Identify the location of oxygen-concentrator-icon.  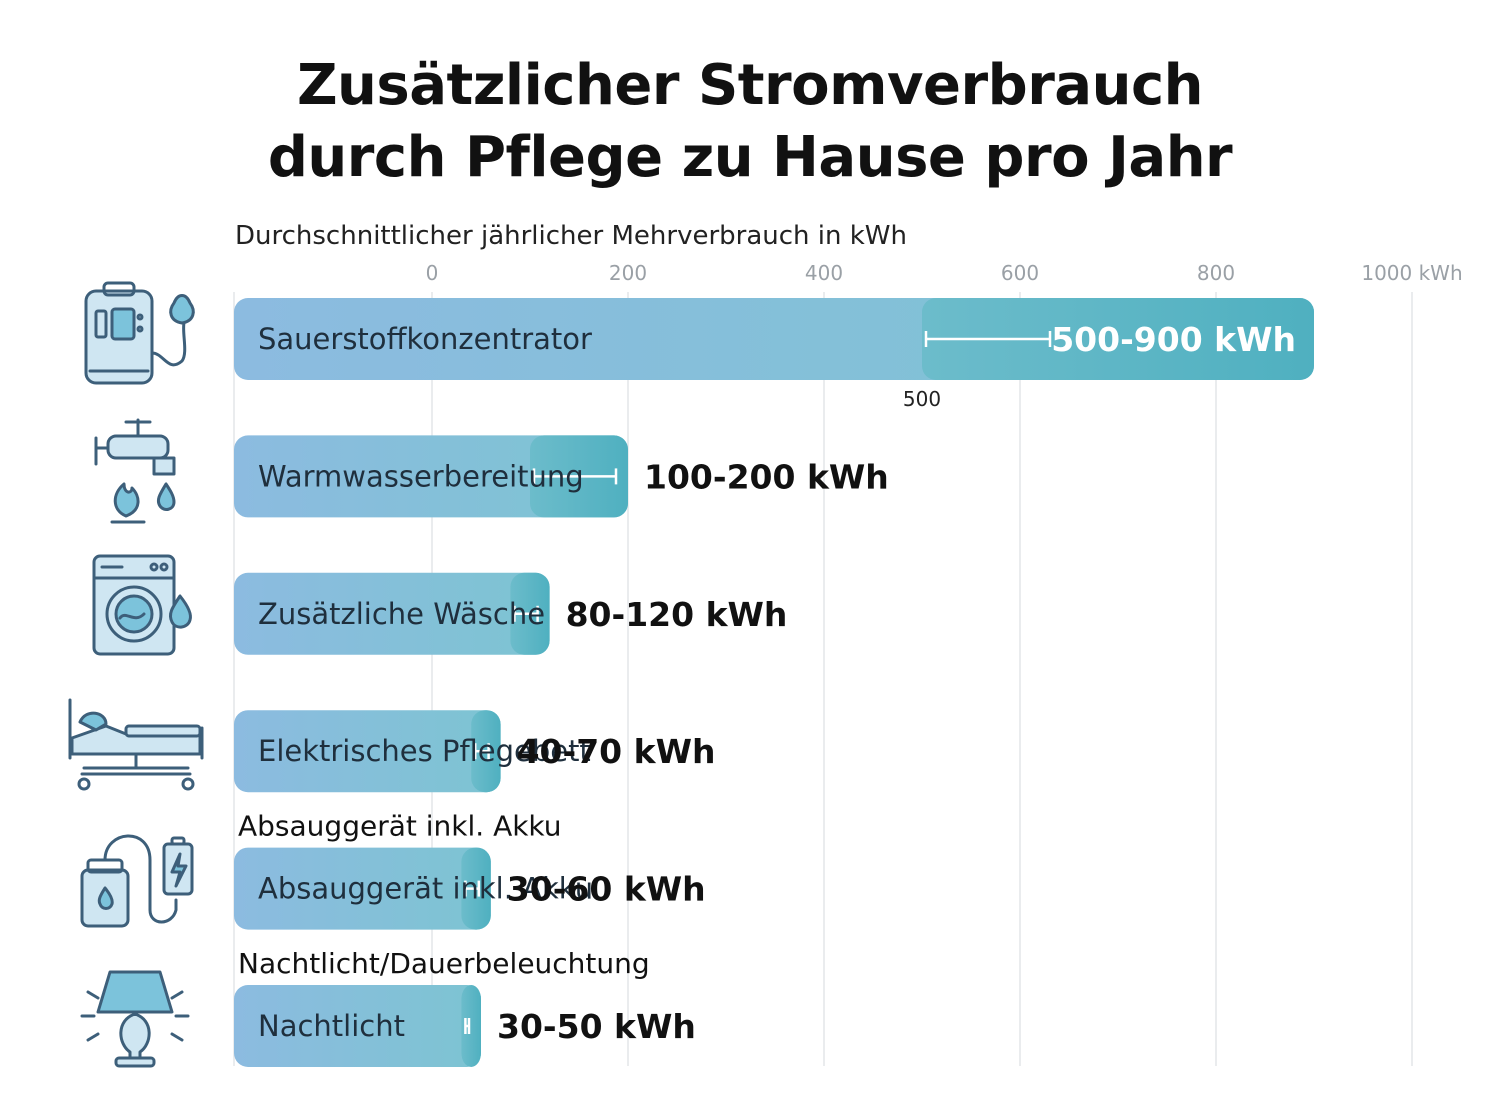
(139, 333).